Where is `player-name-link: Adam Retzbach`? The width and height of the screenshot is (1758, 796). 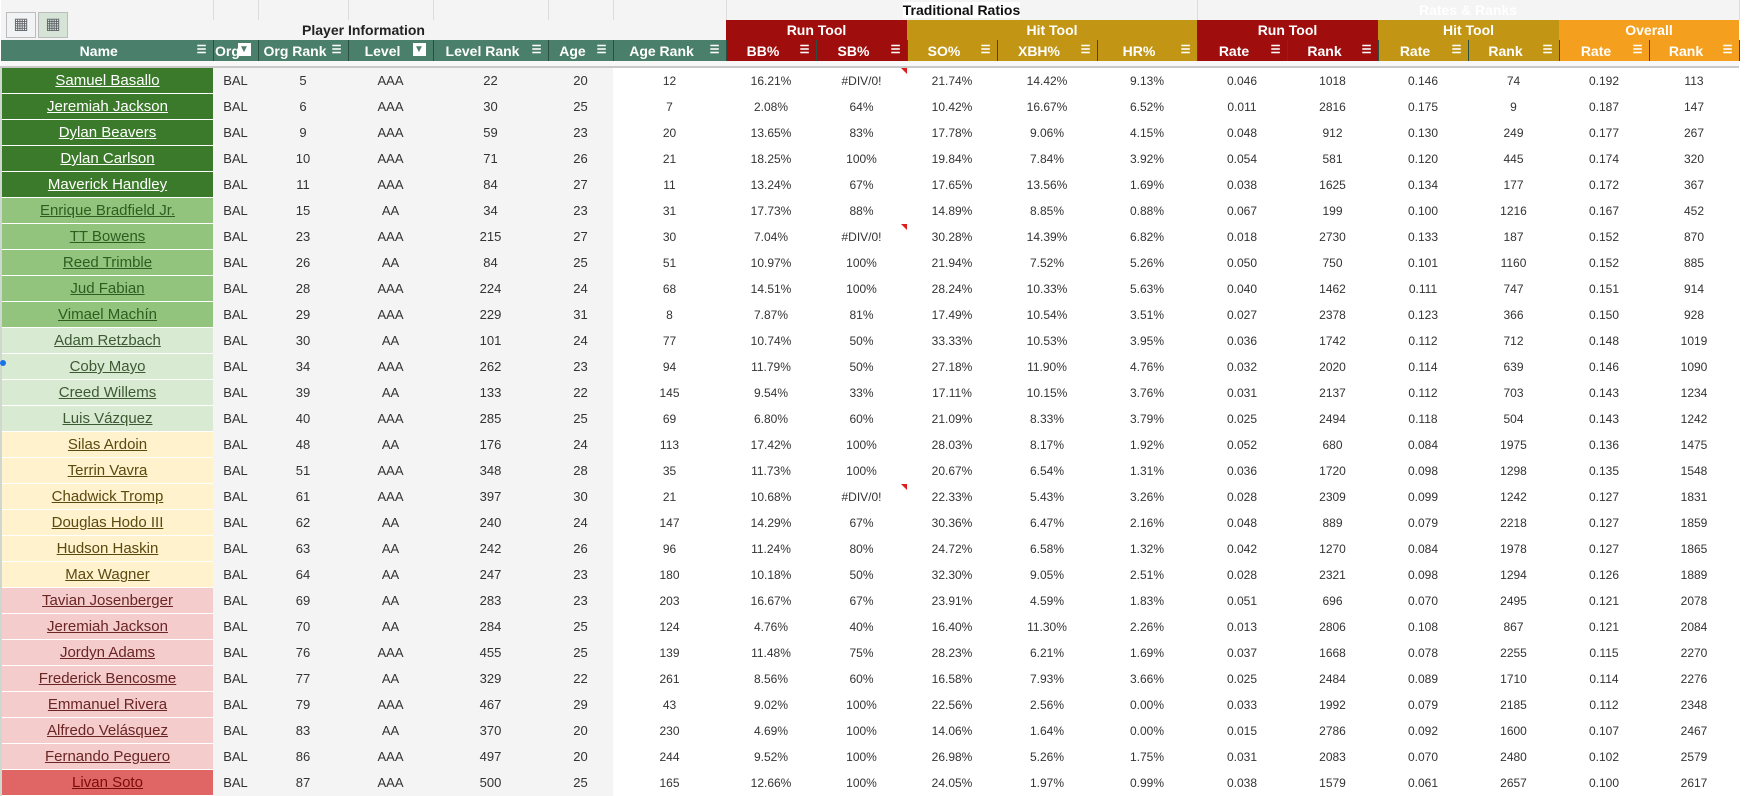
player-name-link: Adam Retzbach is located at coordinates (106, 340).